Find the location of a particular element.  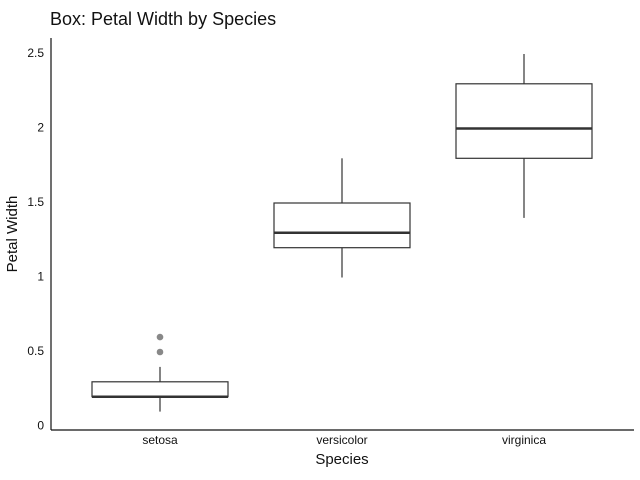

y-axis-label: Petal Width is located at coordinates (12, 234).